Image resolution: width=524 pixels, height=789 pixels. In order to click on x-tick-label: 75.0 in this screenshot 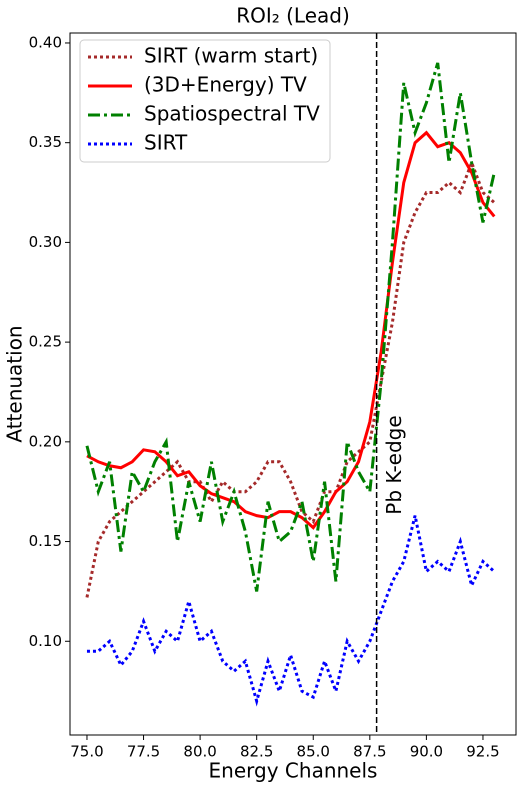, I will do `click(86, 752)`.